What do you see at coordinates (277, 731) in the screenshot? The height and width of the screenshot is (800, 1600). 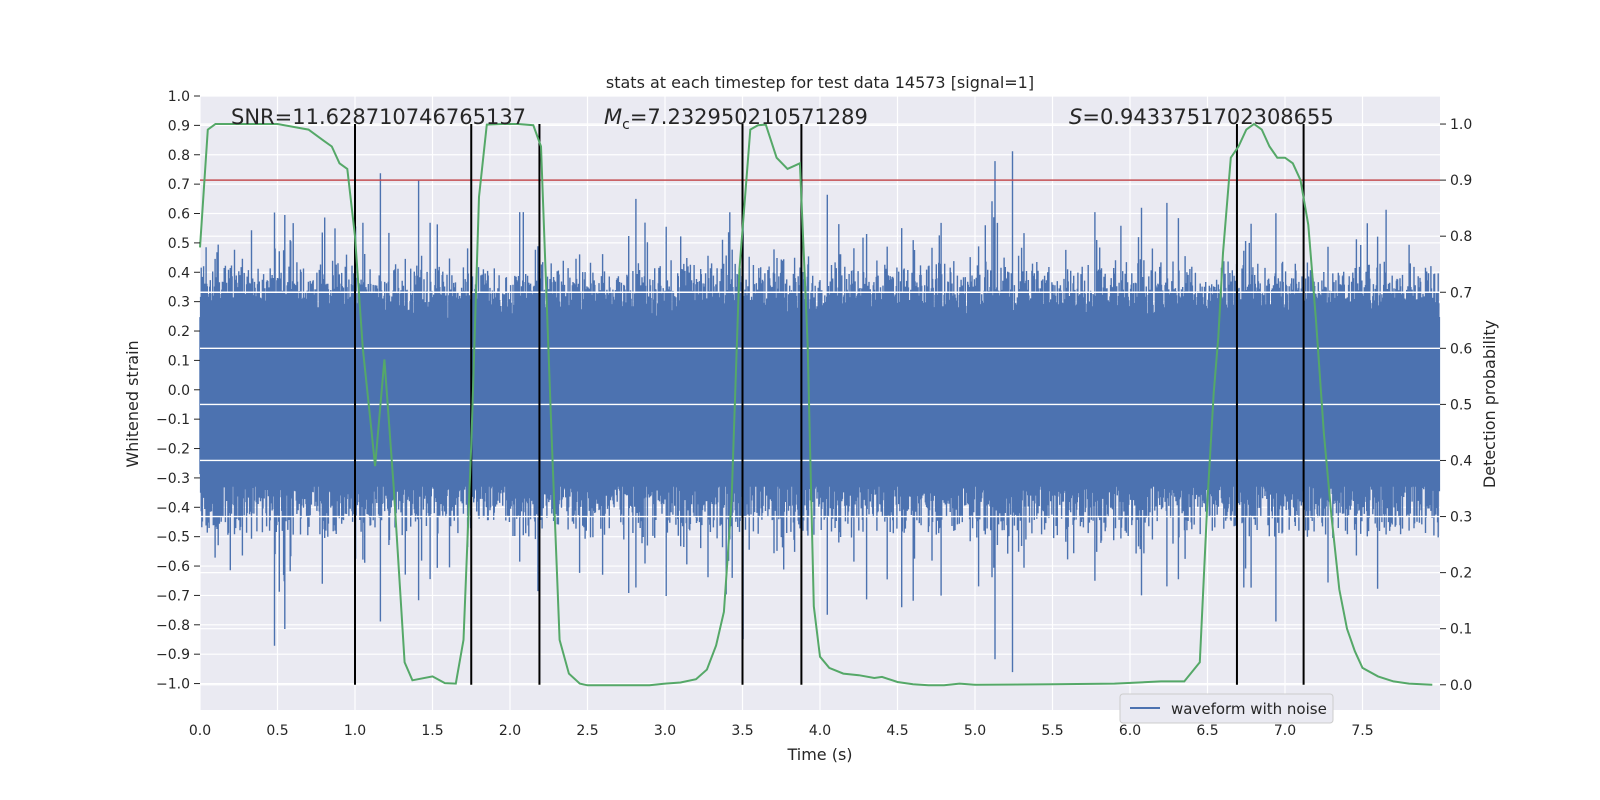 I see `x-tick-label: 0.5` at bounding box center [277, 731].